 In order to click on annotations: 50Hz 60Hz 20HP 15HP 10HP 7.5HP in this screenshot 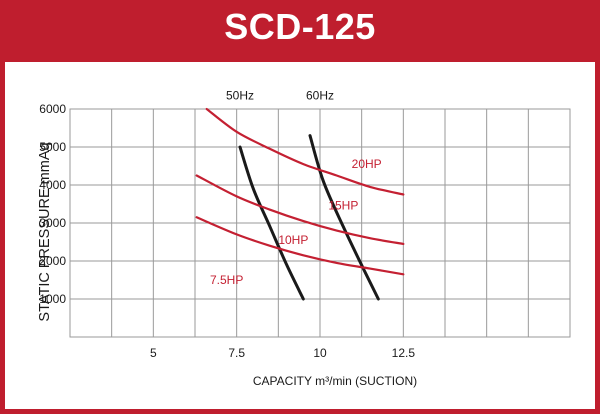, I will do `click(296, 188)`.